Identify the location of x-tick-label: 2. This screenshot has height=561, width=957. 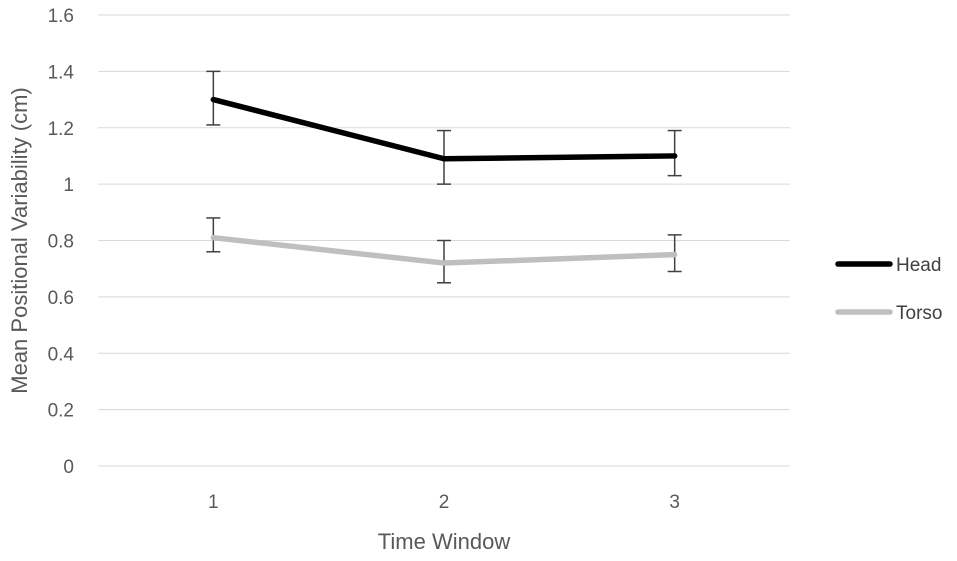
(444, 502).